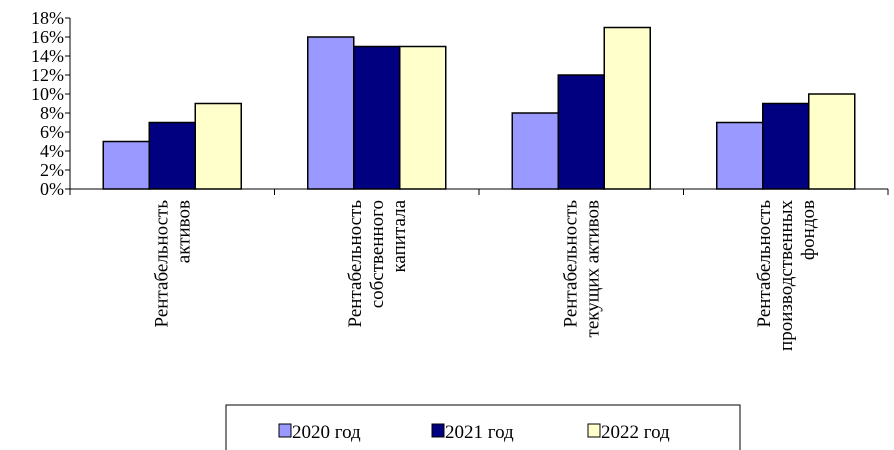 This screenshot has height=450, width=894. I want to click on category-label-line: текущих активов, so click(592, 268).